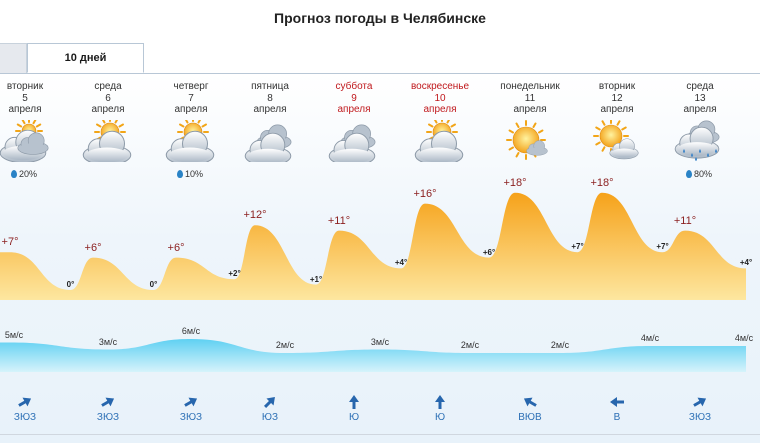 The width and height of the screenshot is (760, 443). Describe the element at coordinates (28, 174) in the screenshot. I see `precipitation-value: 20%` at that location.